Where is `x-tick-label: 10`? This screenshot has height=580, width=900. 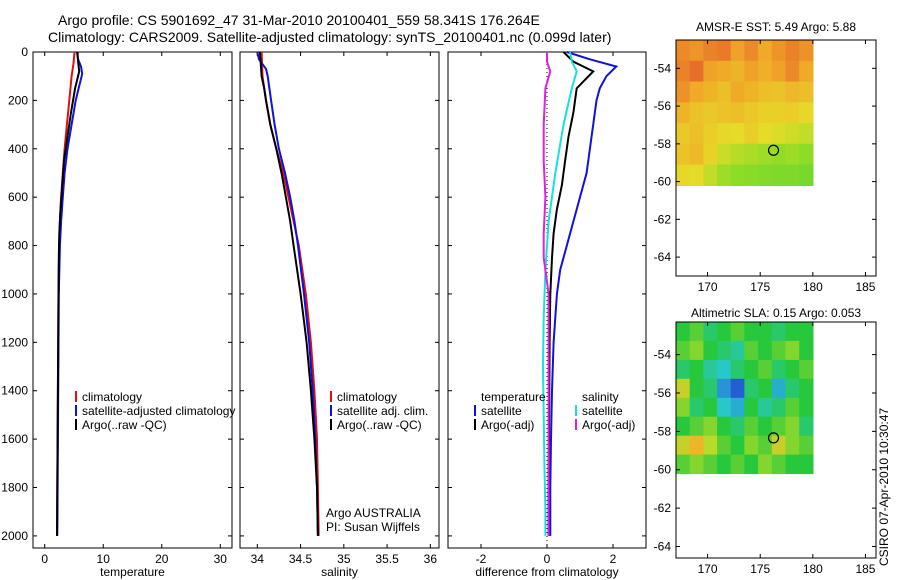
x-tick-label: 10 is located at coordinates (104, 559).